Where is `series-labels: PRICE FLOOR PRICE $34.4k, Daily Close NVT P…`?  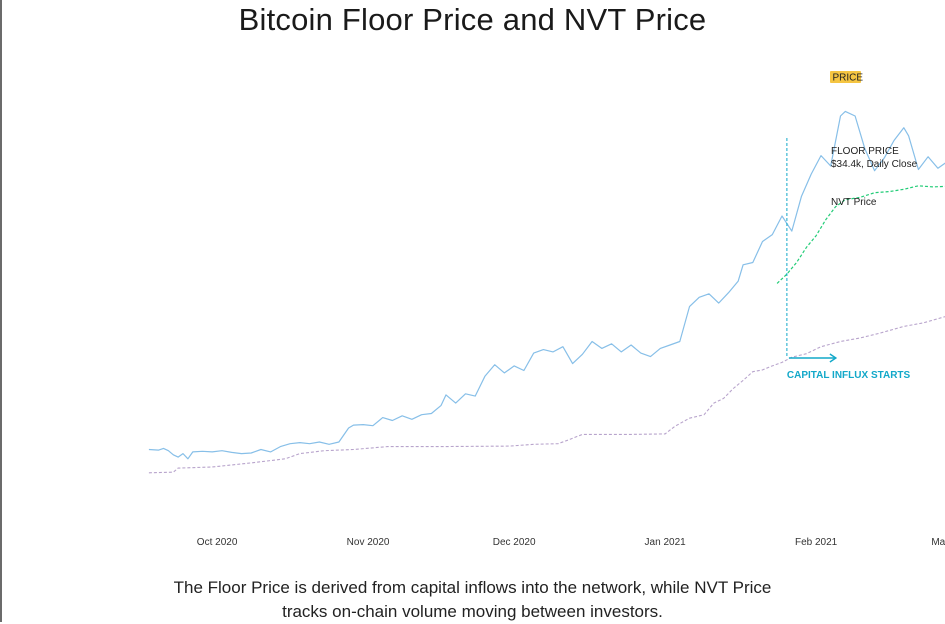 series-labels: PRICE FLOOR PRICE $34.4k, Daily Close NVT P… is located at coordinates (874, 139).